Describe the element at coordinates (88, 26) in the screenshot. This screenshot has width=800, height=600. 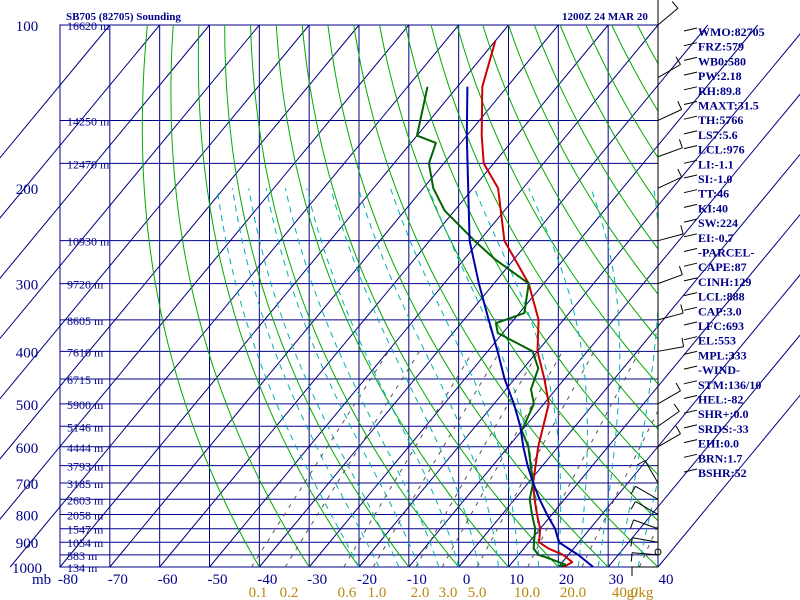
I see `height-label: 16620 m` at that location.